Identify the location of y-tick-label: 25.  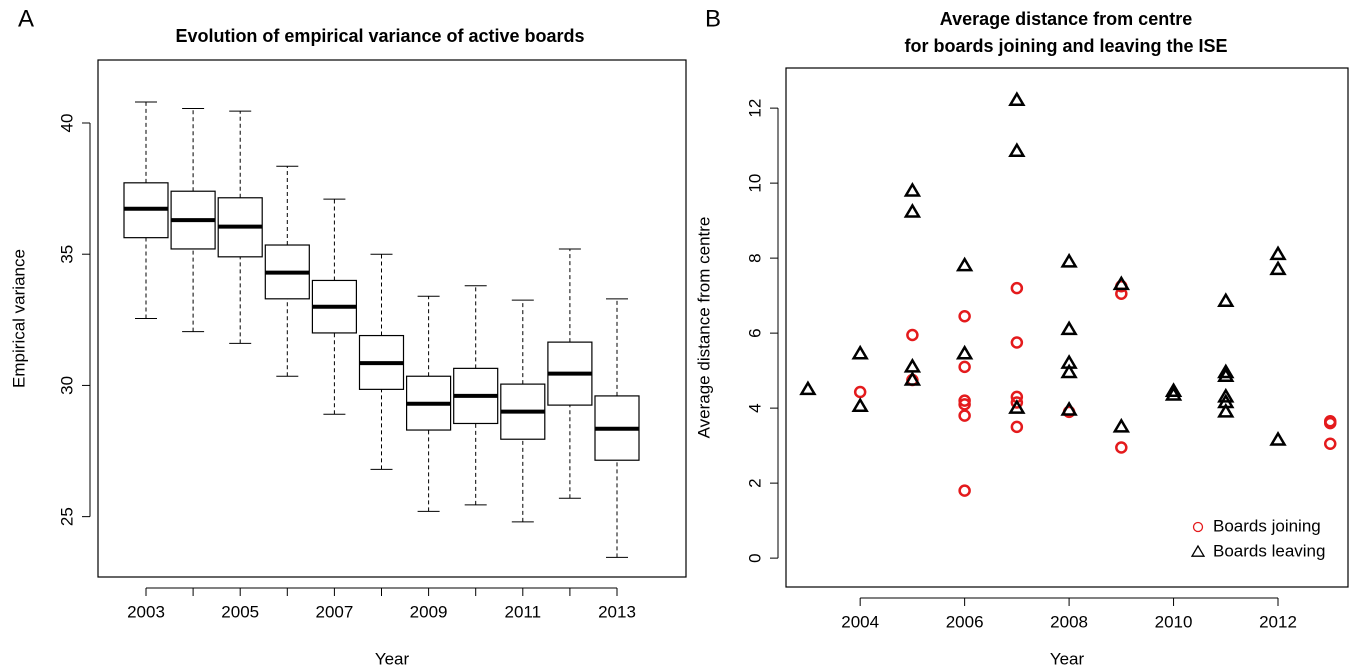
(66, 516).